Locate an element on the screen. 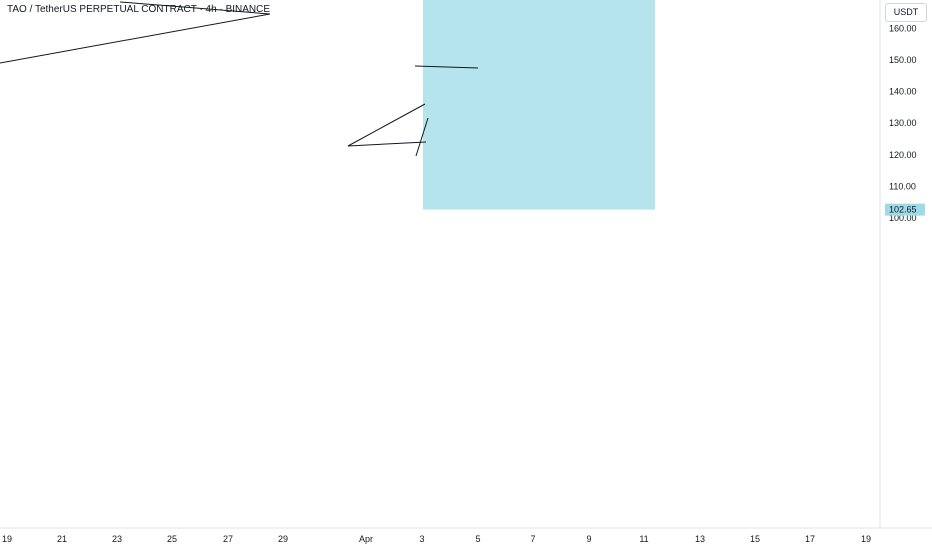 The image size is (932, 550). x-tick-label: 13 is located at coordinates (700, 539).